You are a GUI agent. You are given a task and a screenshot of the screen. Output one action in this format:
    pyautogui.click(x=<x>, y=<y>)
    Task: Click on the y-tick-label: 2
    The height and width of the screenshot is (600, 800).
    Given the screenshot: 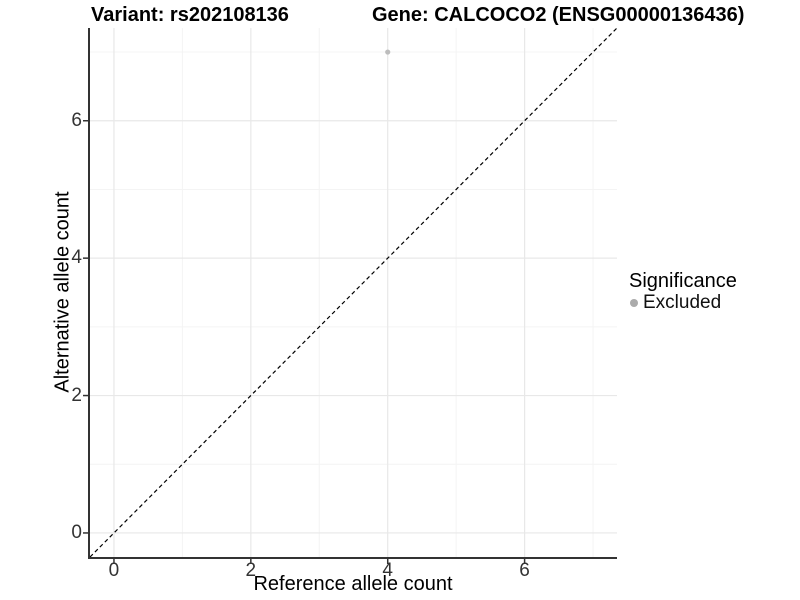 What is the action you would take?
    pyautogui.click(x=76, y=395)
    